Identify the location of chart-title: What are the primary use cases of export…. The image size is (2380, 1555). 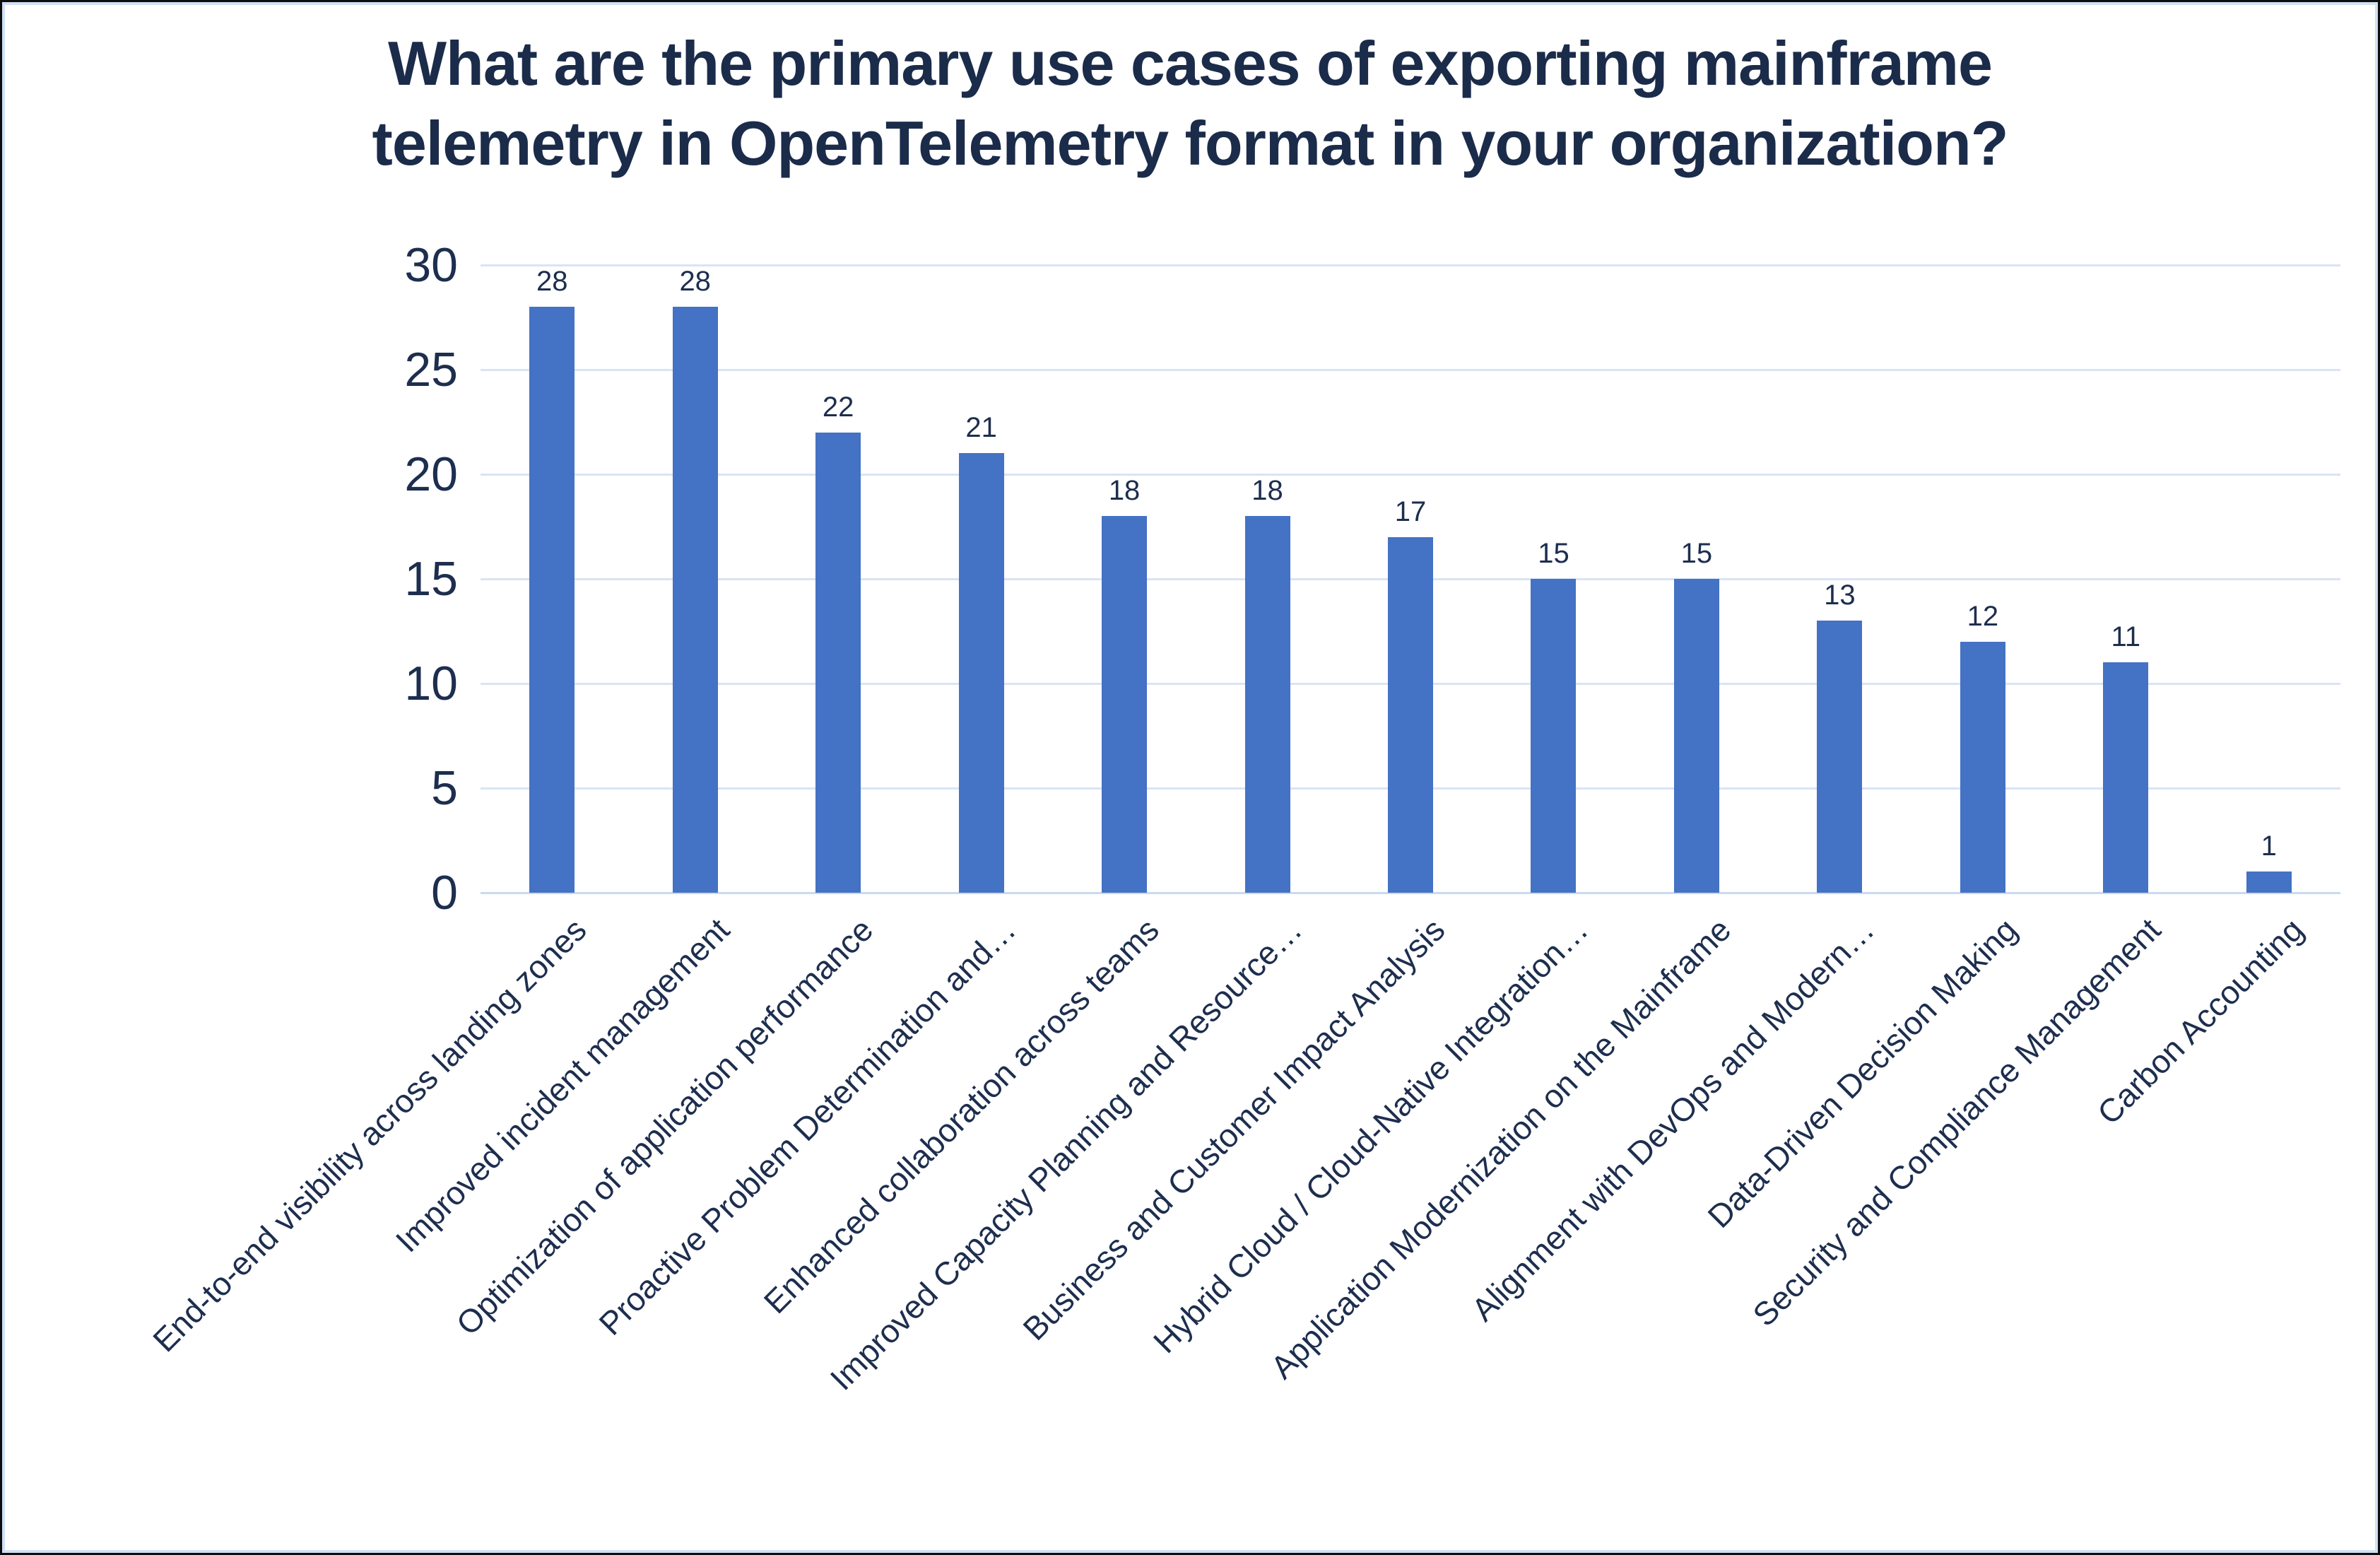
(1190, 104).